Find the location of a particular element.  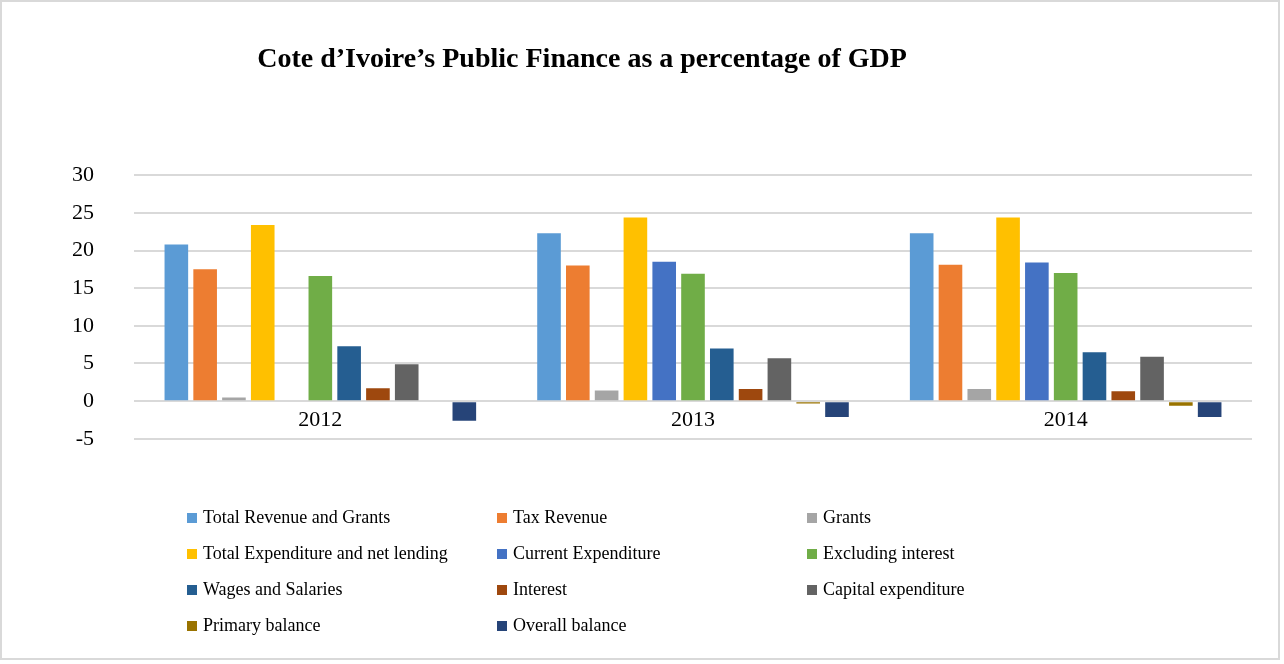

legend-label: Primary balance is located at coordinates (262, 625).